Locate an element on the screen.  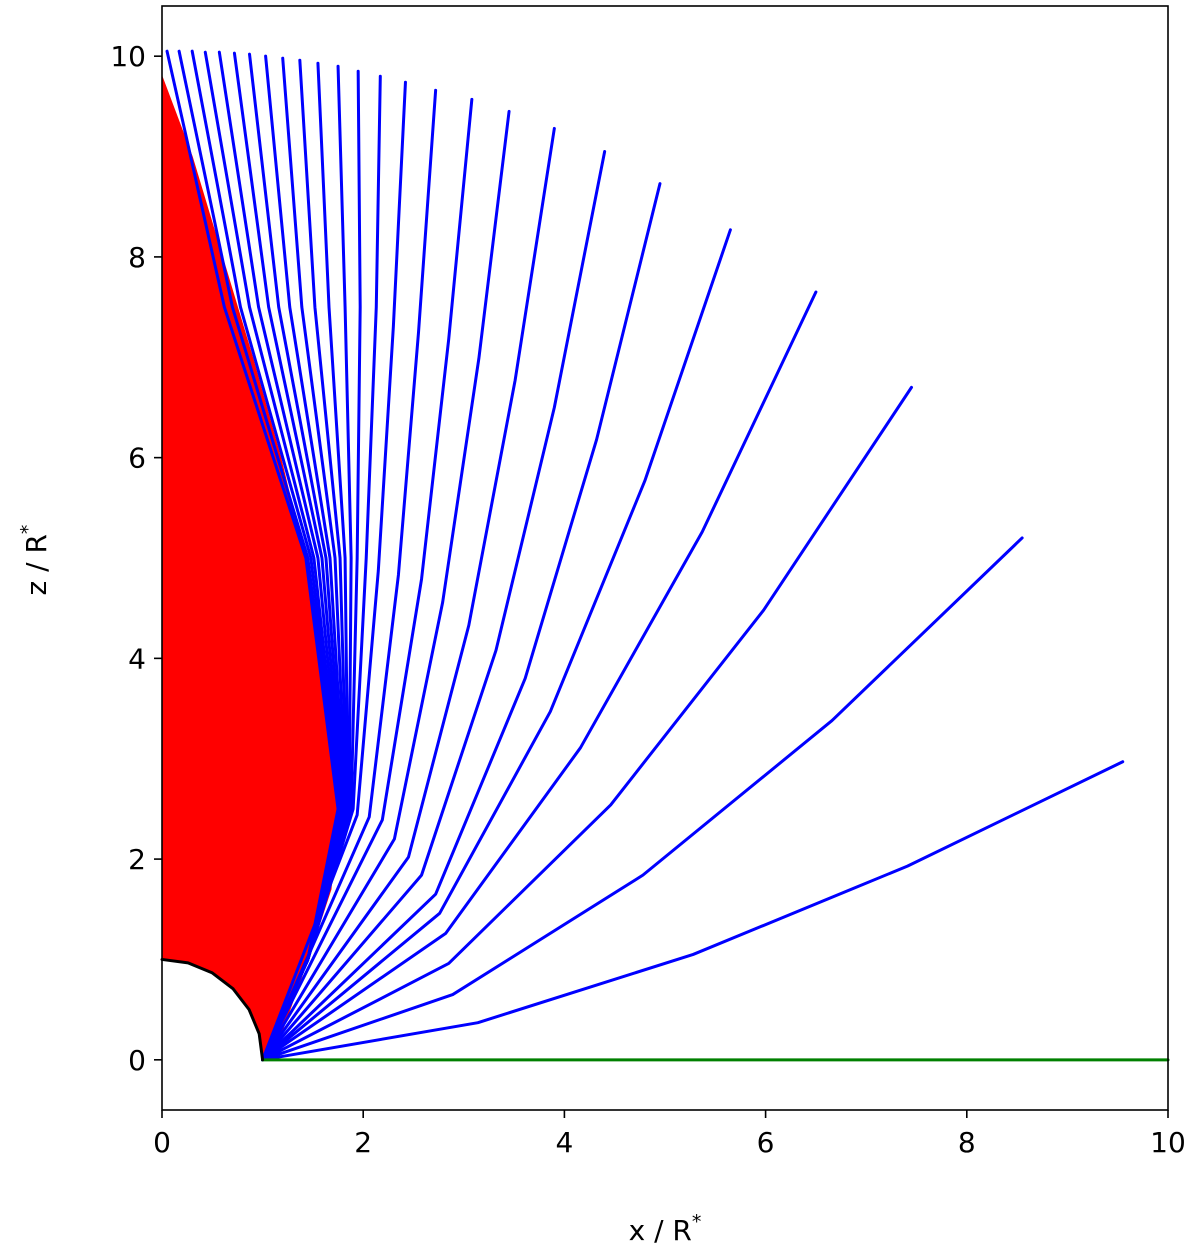
y-axis-label: z / R* is located at coordinates (35, 560).